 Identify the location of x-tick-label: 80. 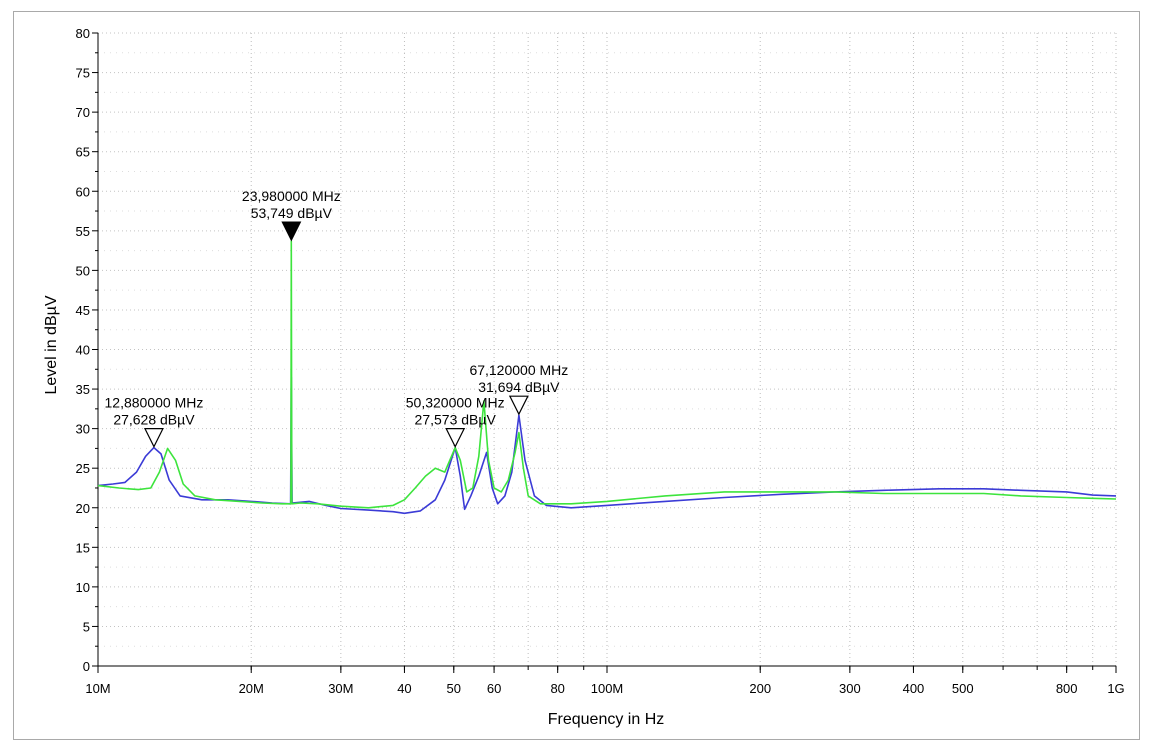
(557, 688).